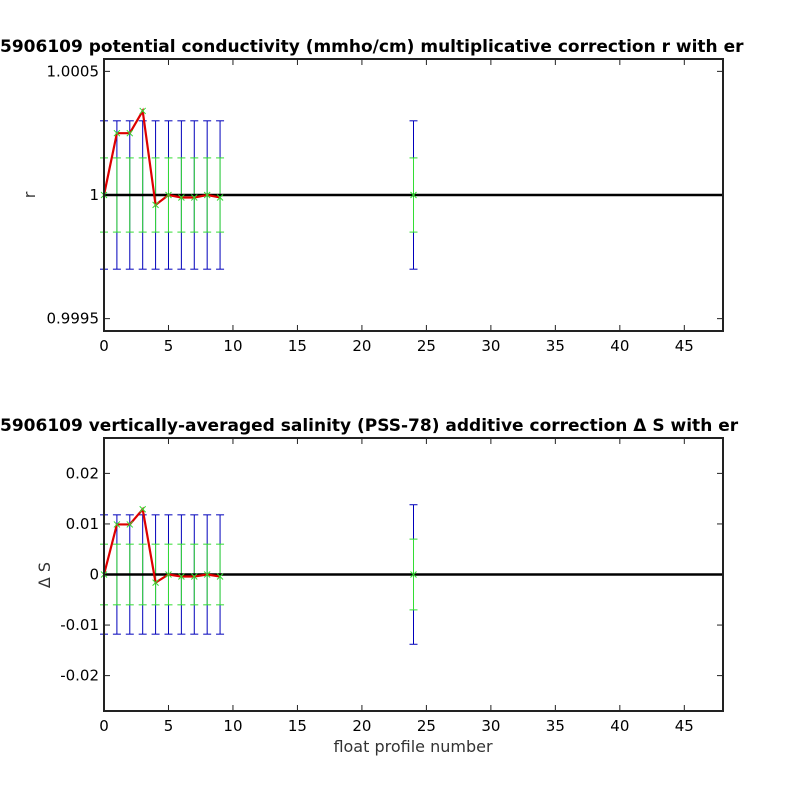  What do you see at coordinates (73, 71) in the screenshot?
I see `y-tick-label: 1.0005` at bounding box center [73, 71].